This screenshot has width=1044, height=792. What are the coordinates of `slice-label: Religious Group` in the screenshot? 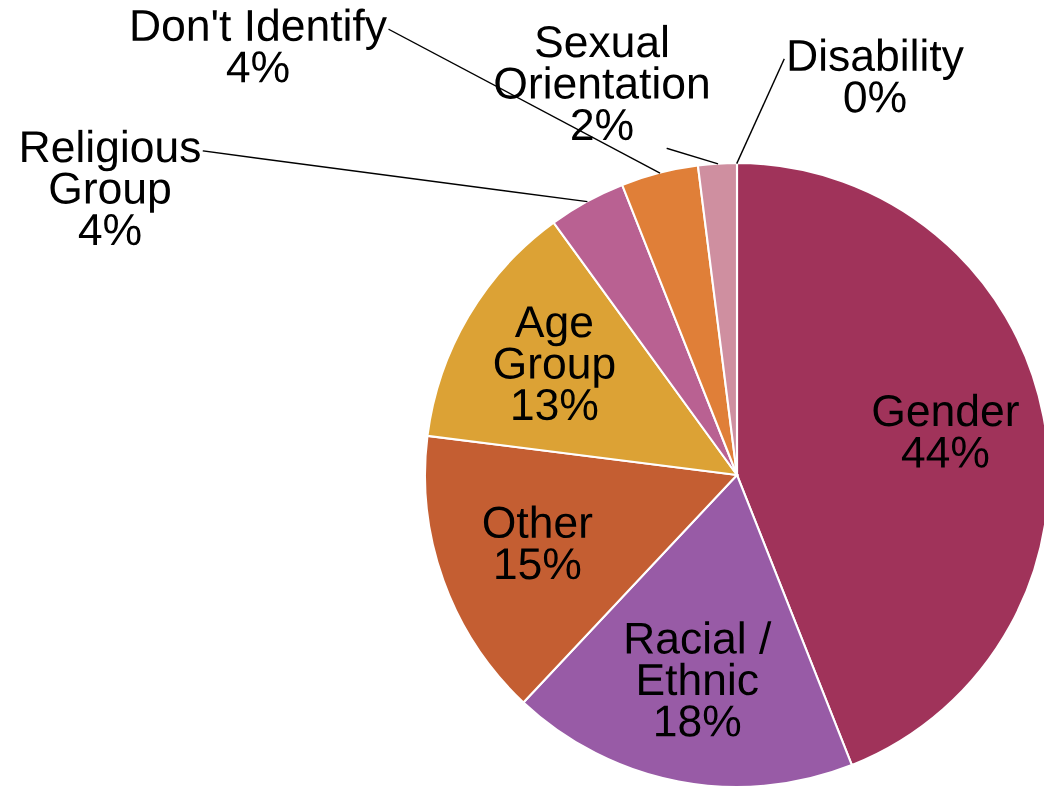 It's located at (111, 171).